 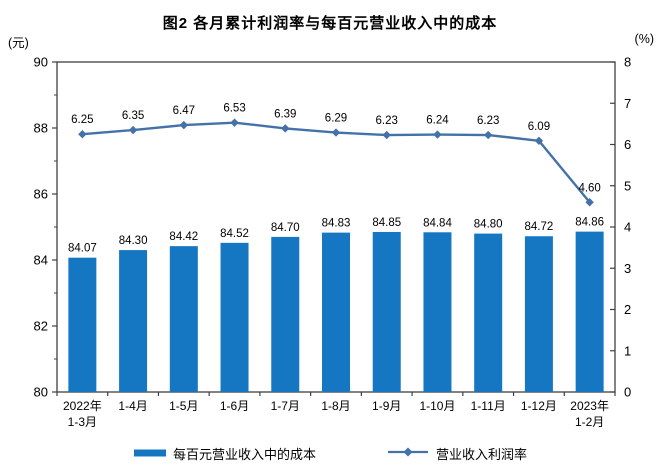 I want to click on x-axis-category-label: 1-11月, so click(x=488, y=406).